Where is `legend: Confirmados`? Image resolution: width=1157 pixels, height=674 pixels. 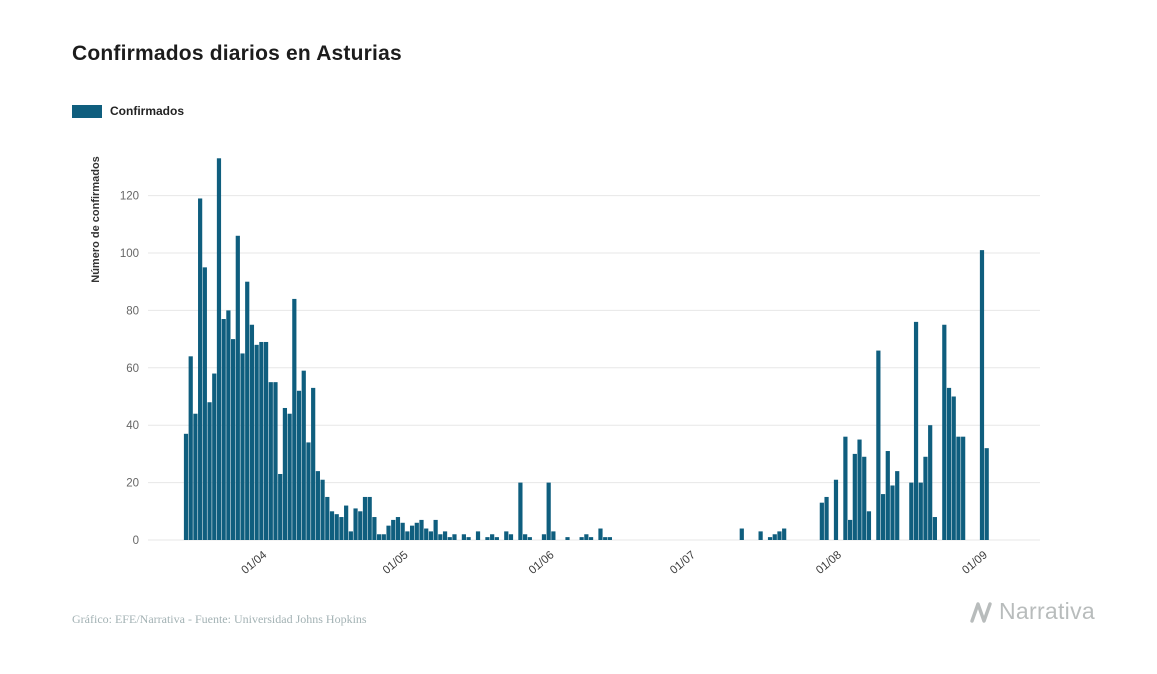
legend: Confirmados is located at coordinates (128, 111).